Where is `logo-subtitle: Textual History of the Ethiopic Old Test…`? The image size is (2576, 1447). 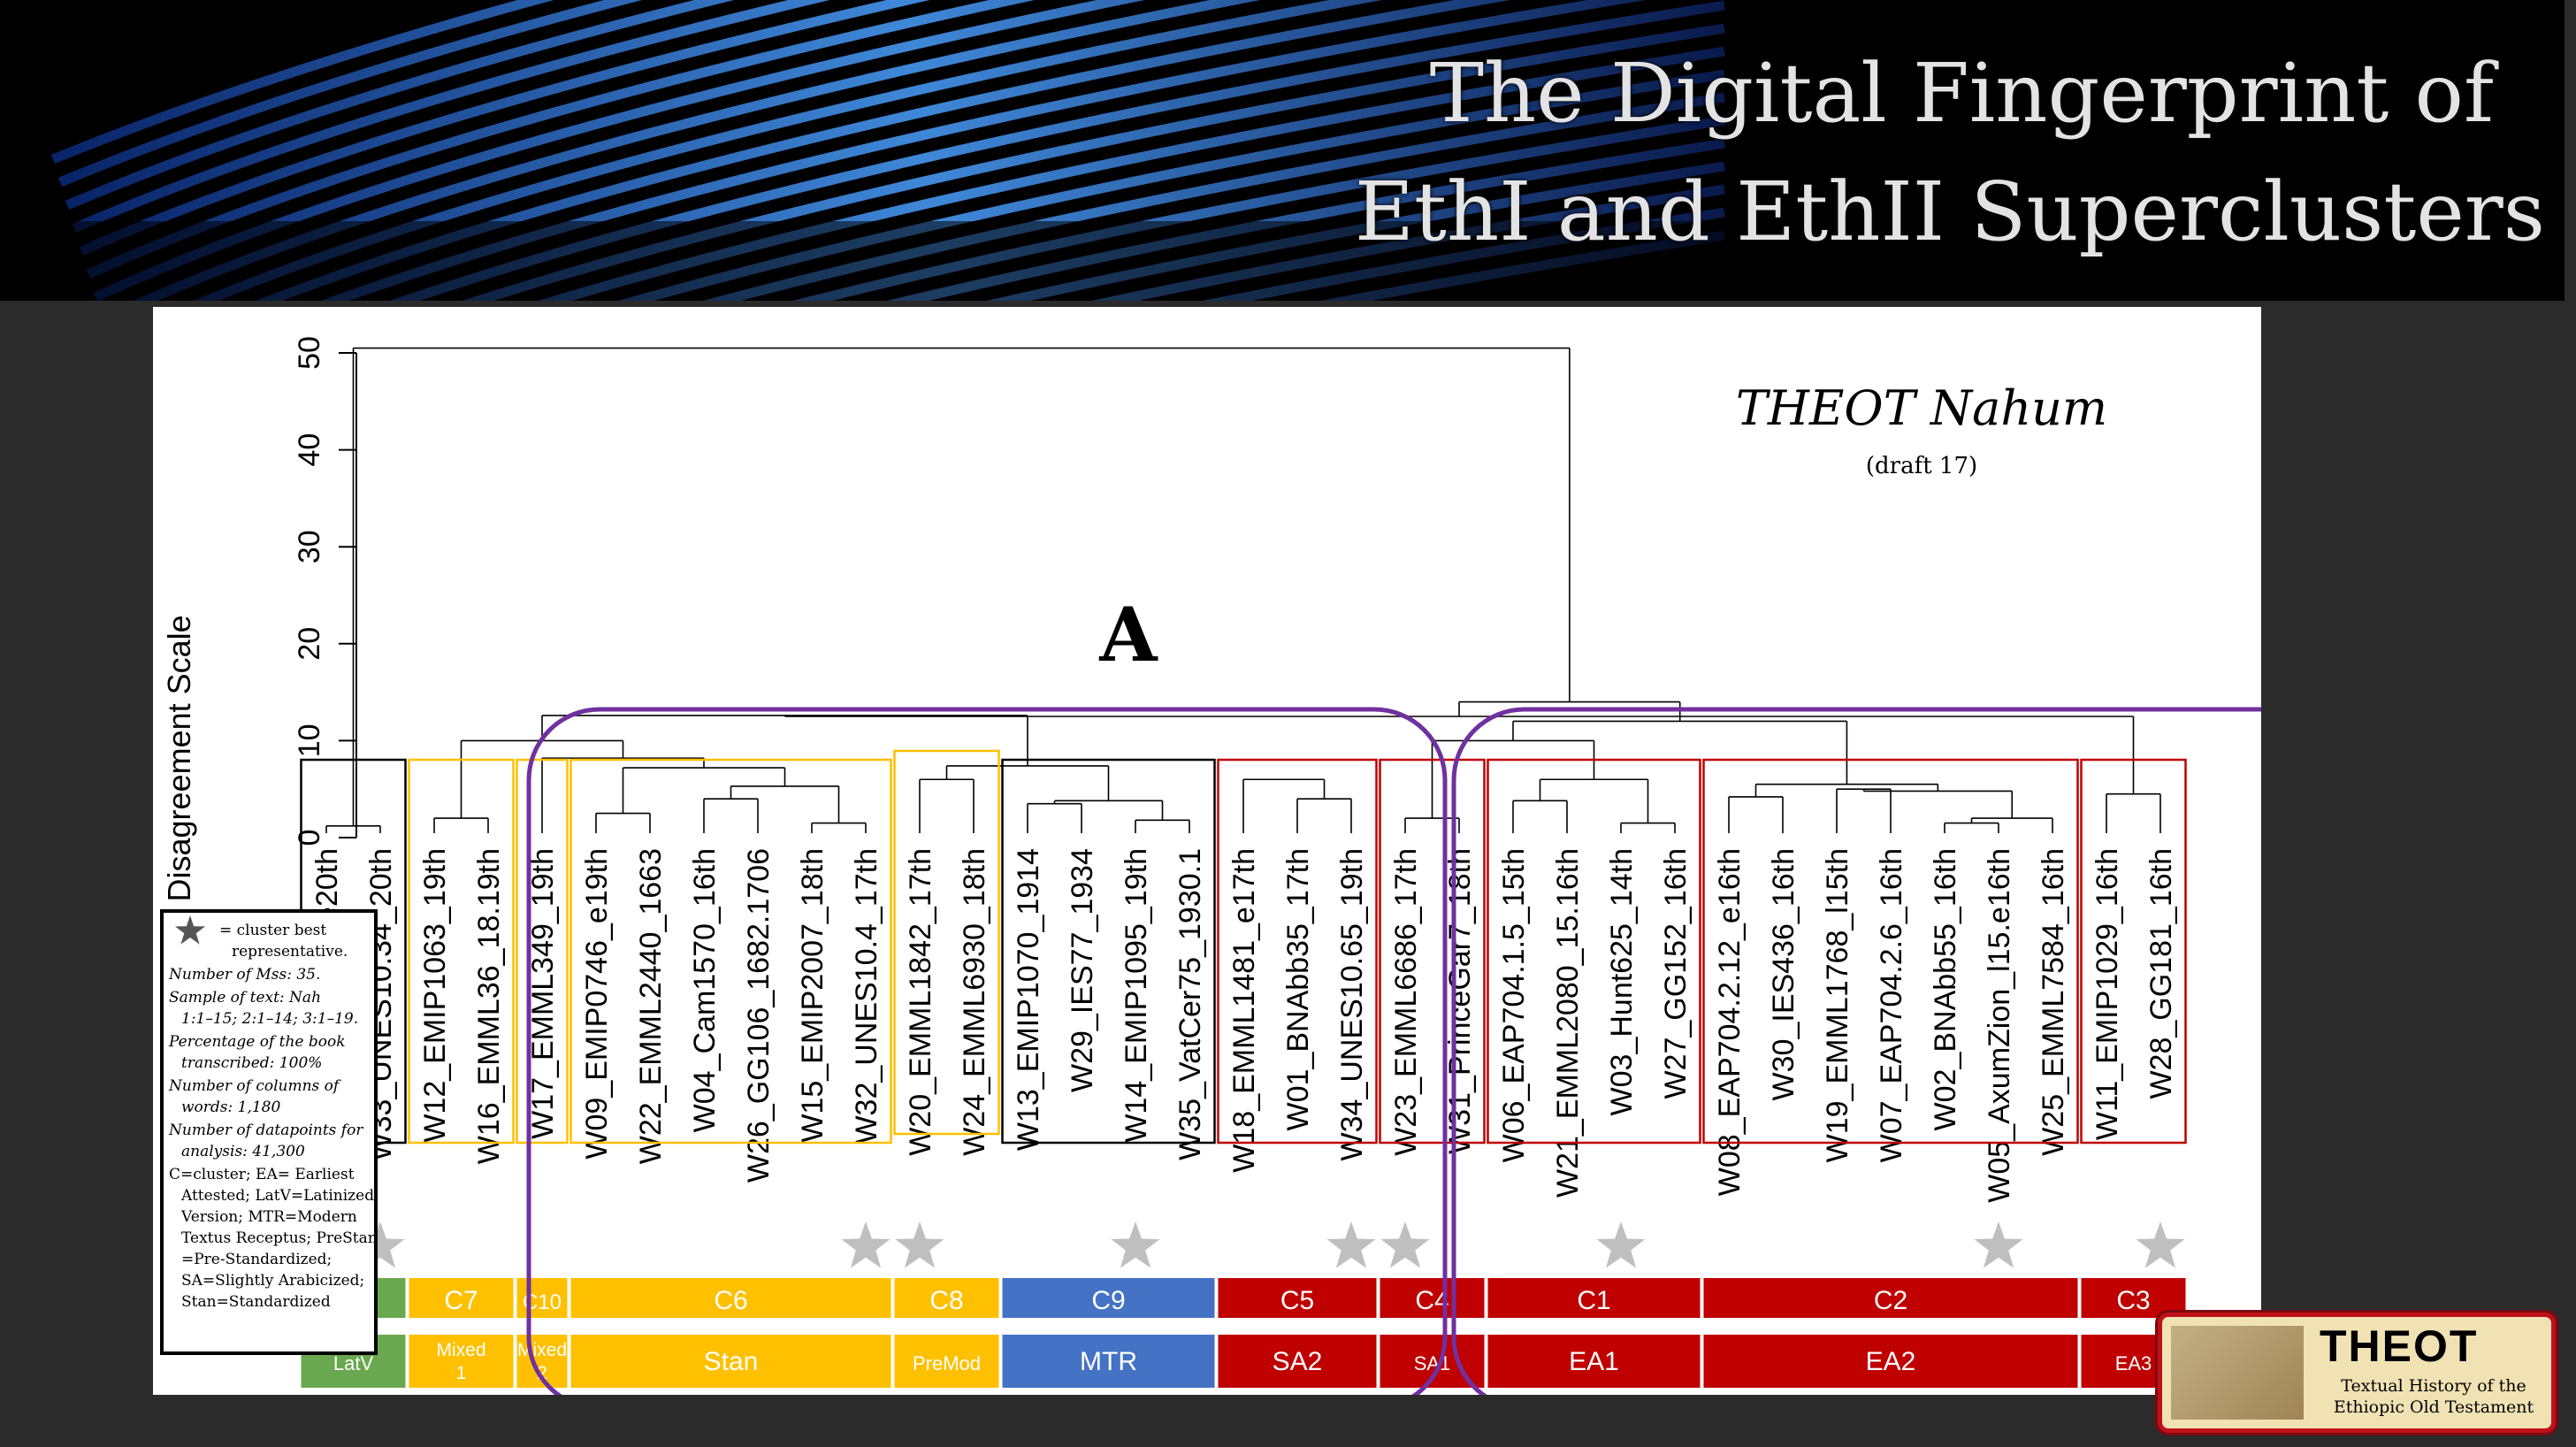 logo-subtitle: Textual History of the Ethiopic Old Test… is located at coordinates (2434, 1396).